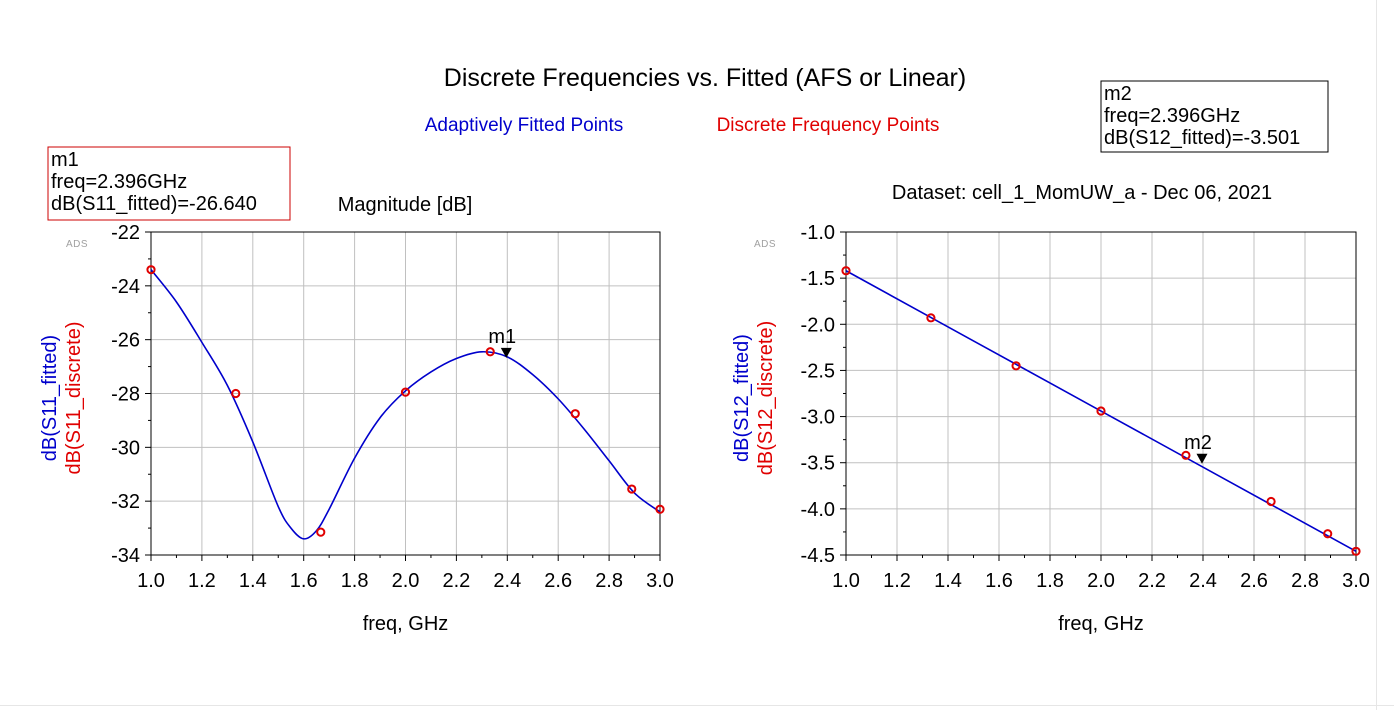  Describe the element at coordinates (742, 398) in the screenshot. I see `y-axis-label-fitted: dB(S12_fitted)` at that location.